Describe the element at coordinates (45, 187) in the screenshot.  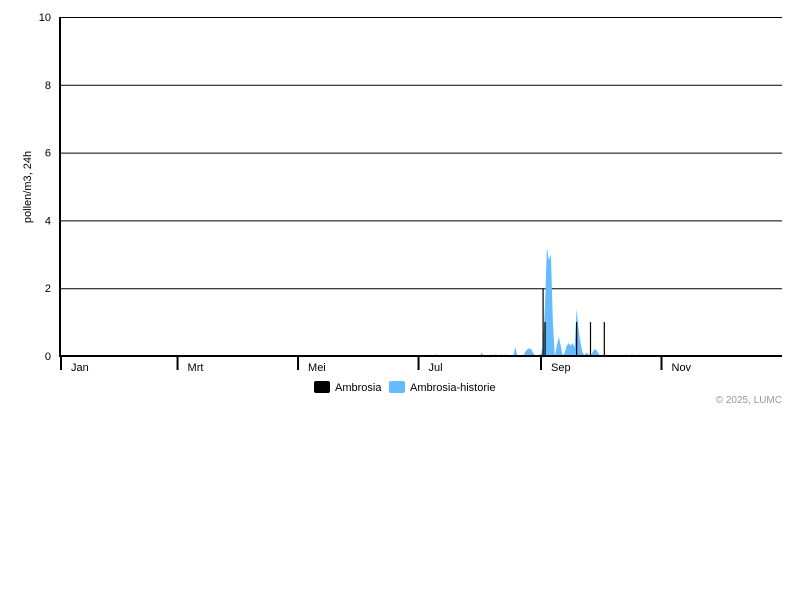
I see `y-tick-labels: 0 2 4 6 8 10` at that location.